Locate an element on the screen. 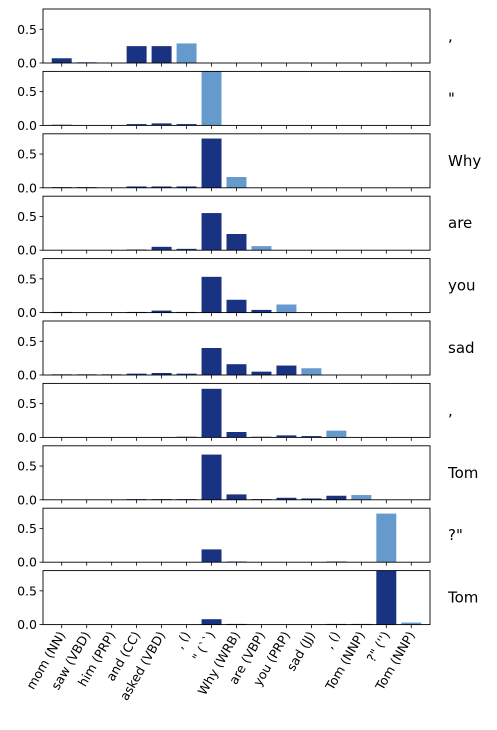 This screenshot has width=497, height=730. attention-panel: 0.0 0.5 ?" is located at coordinates (240, 538).